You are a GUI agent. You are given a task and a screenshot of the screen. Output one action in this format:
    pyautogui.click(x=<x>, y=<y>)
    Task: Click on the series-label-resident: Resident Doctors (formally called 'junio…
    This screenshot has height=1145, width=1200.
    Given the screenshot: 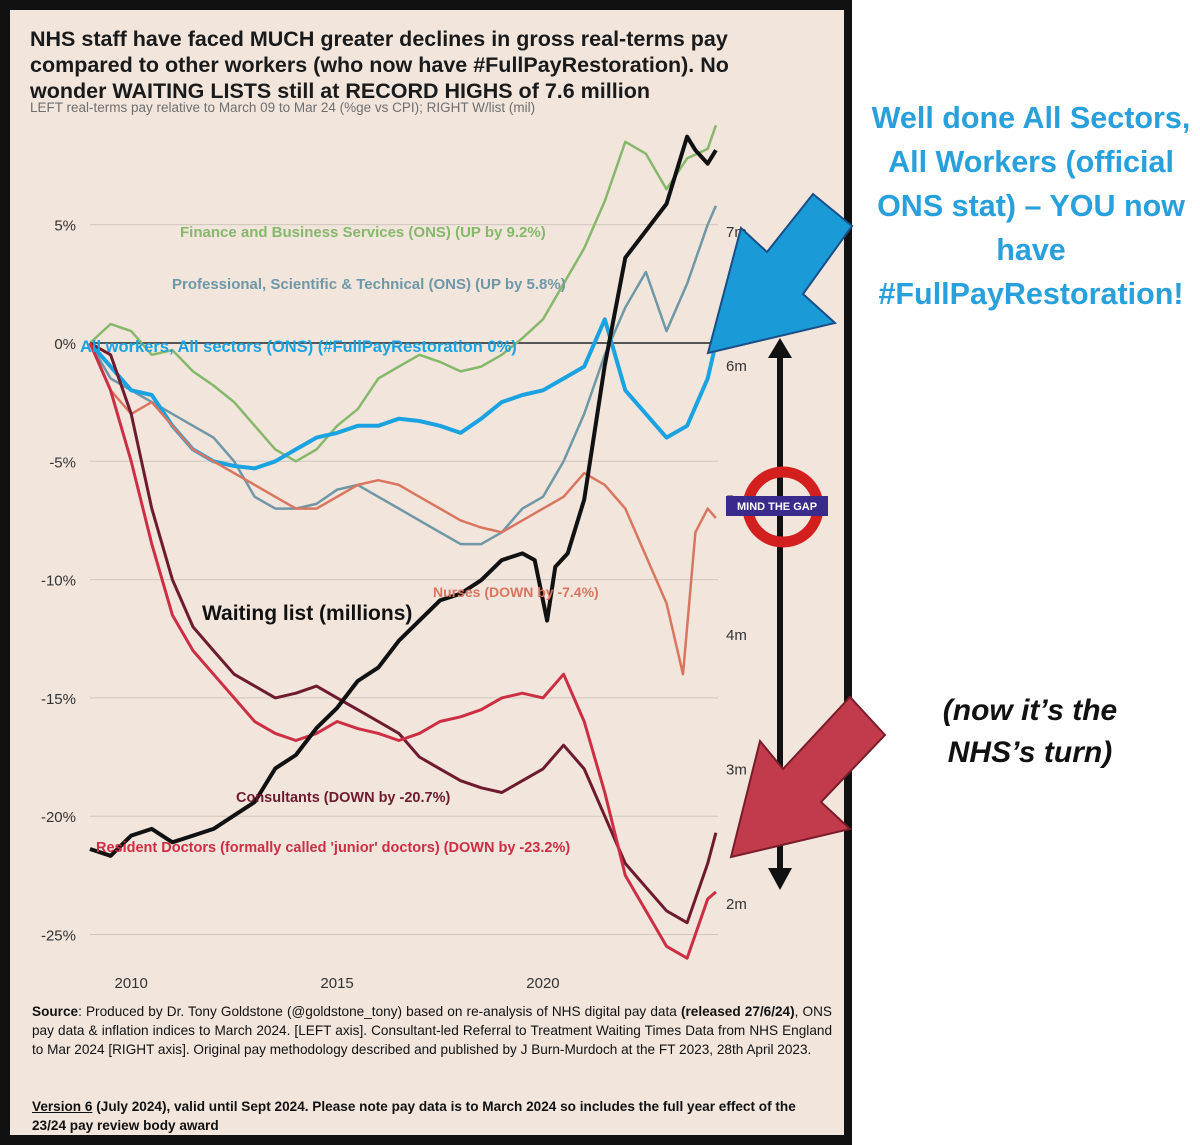 What is the action you would take?
    pyautogui.click(x=333, y=848)
    